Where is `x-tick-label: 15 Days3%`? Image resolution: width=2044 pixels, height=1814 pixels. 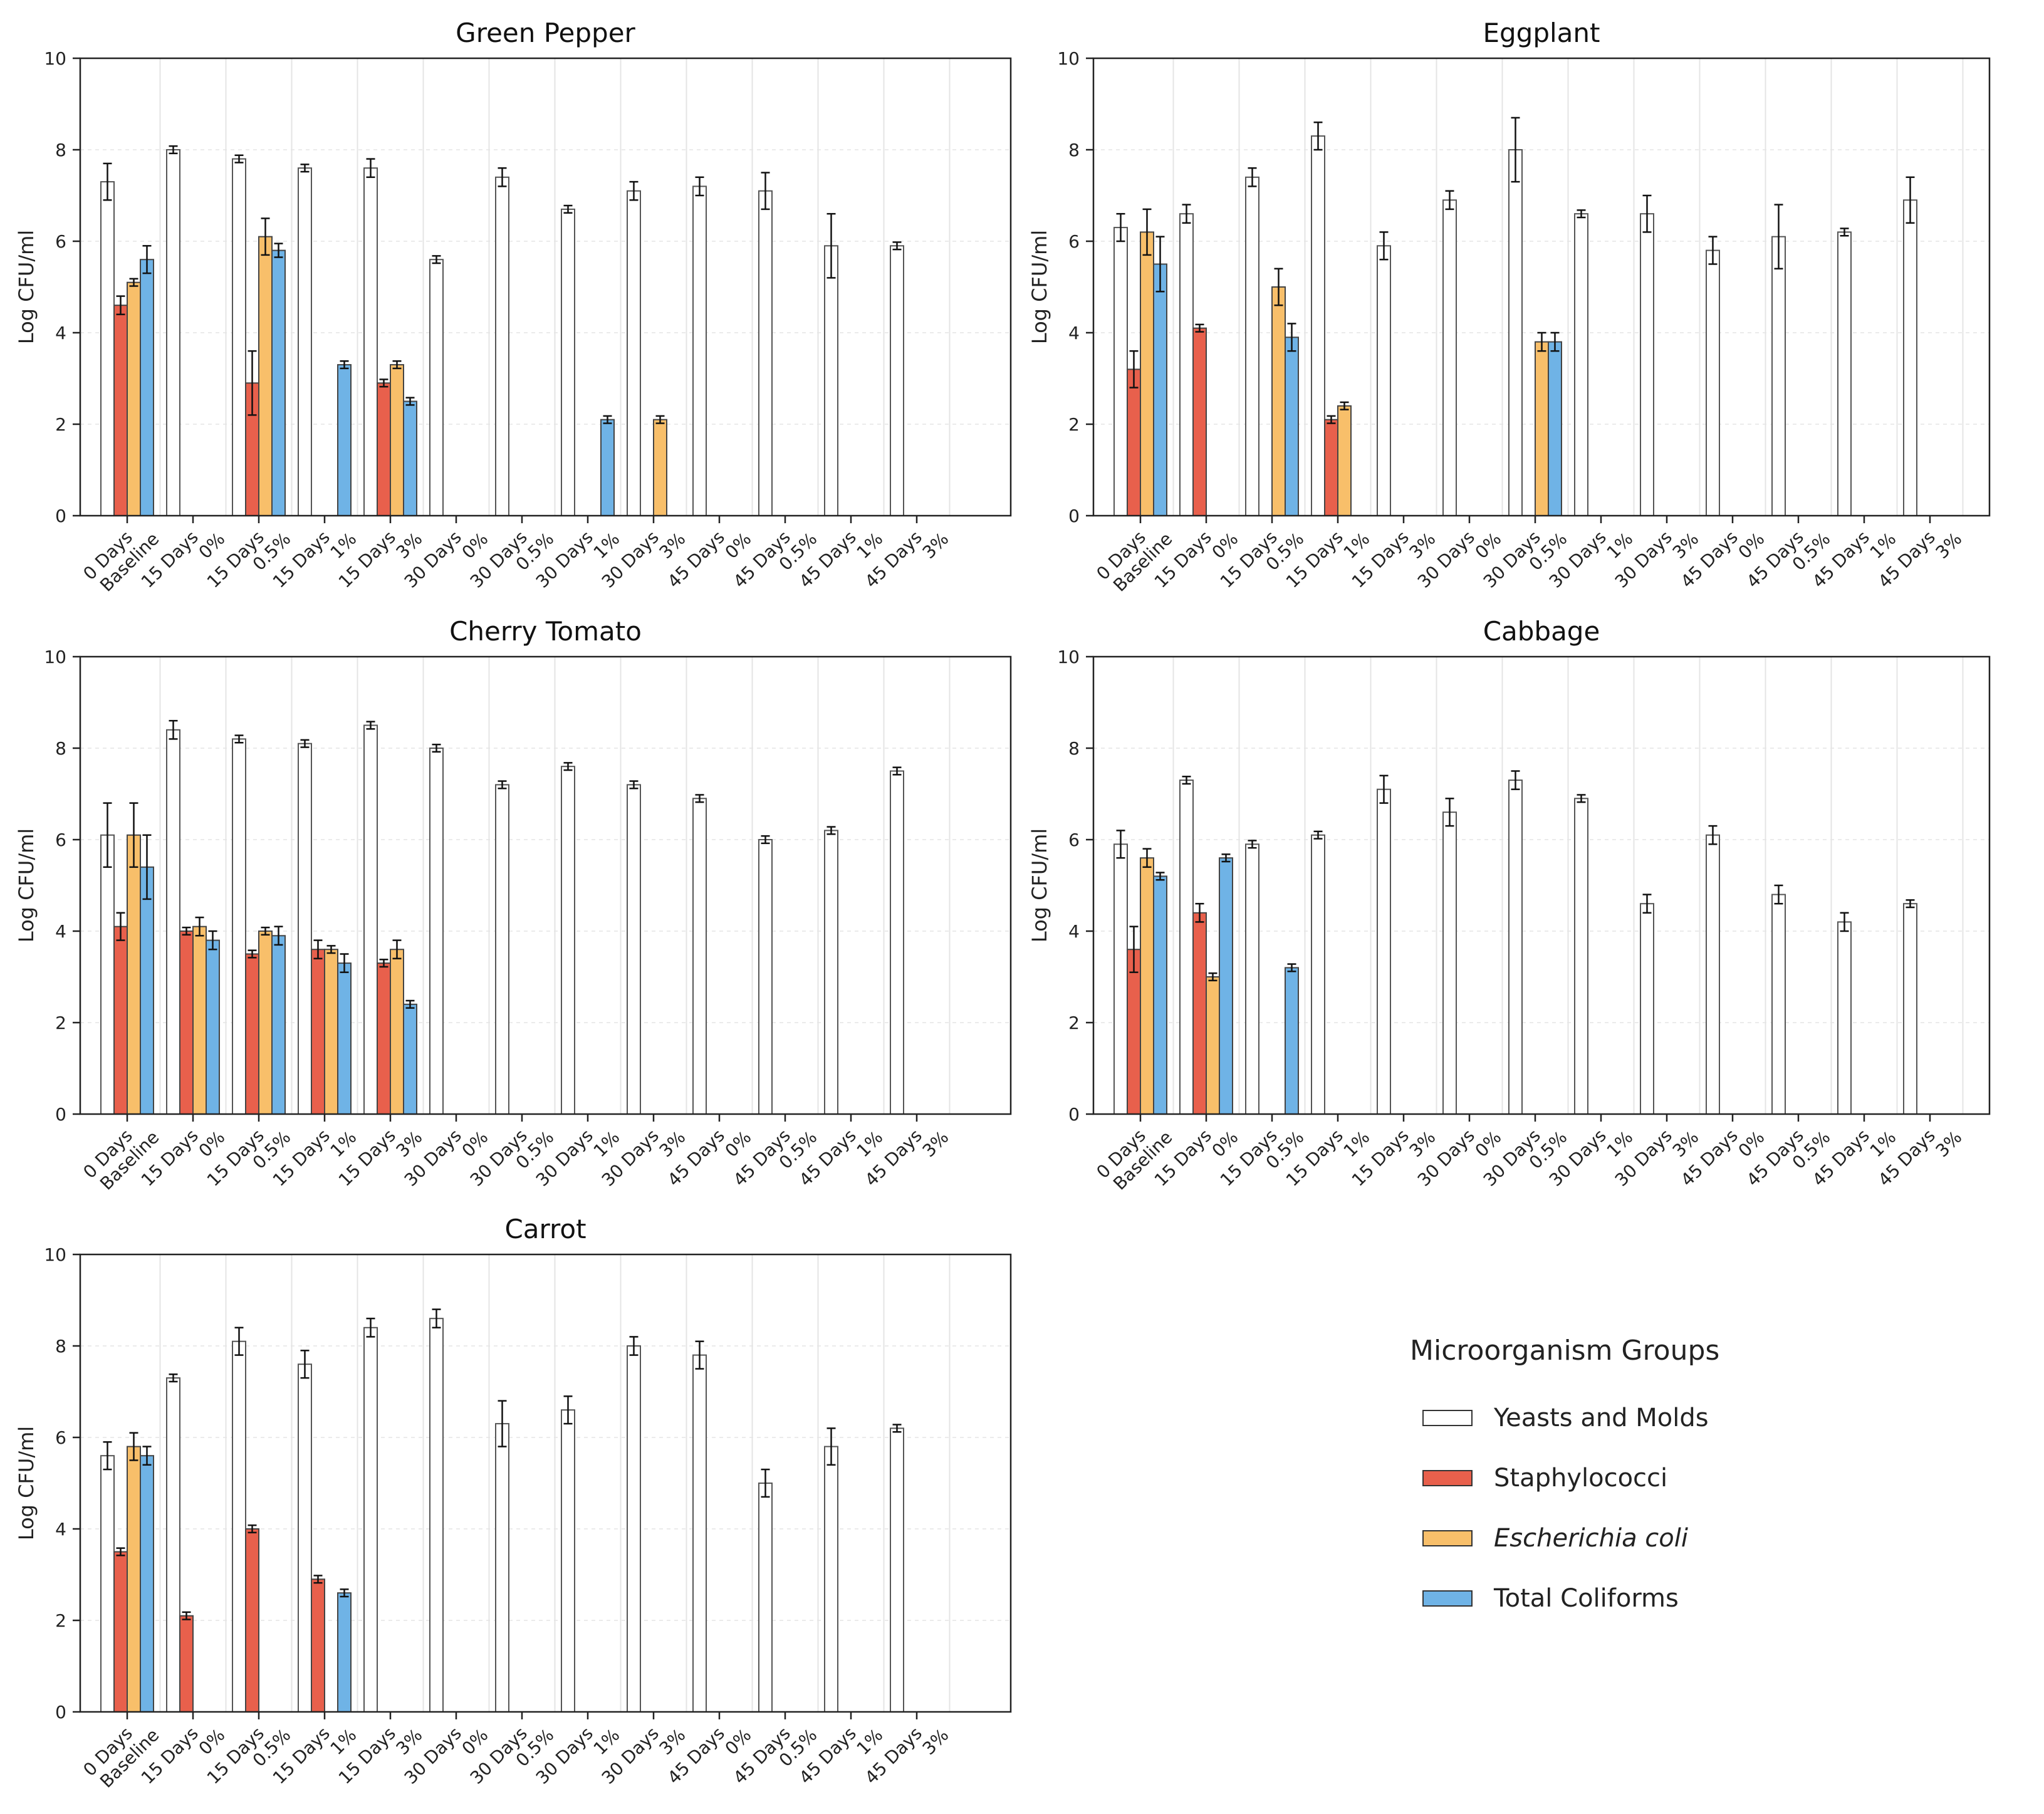
x-tick-label: 15 Days3% is located at coordinates (1394, 560).